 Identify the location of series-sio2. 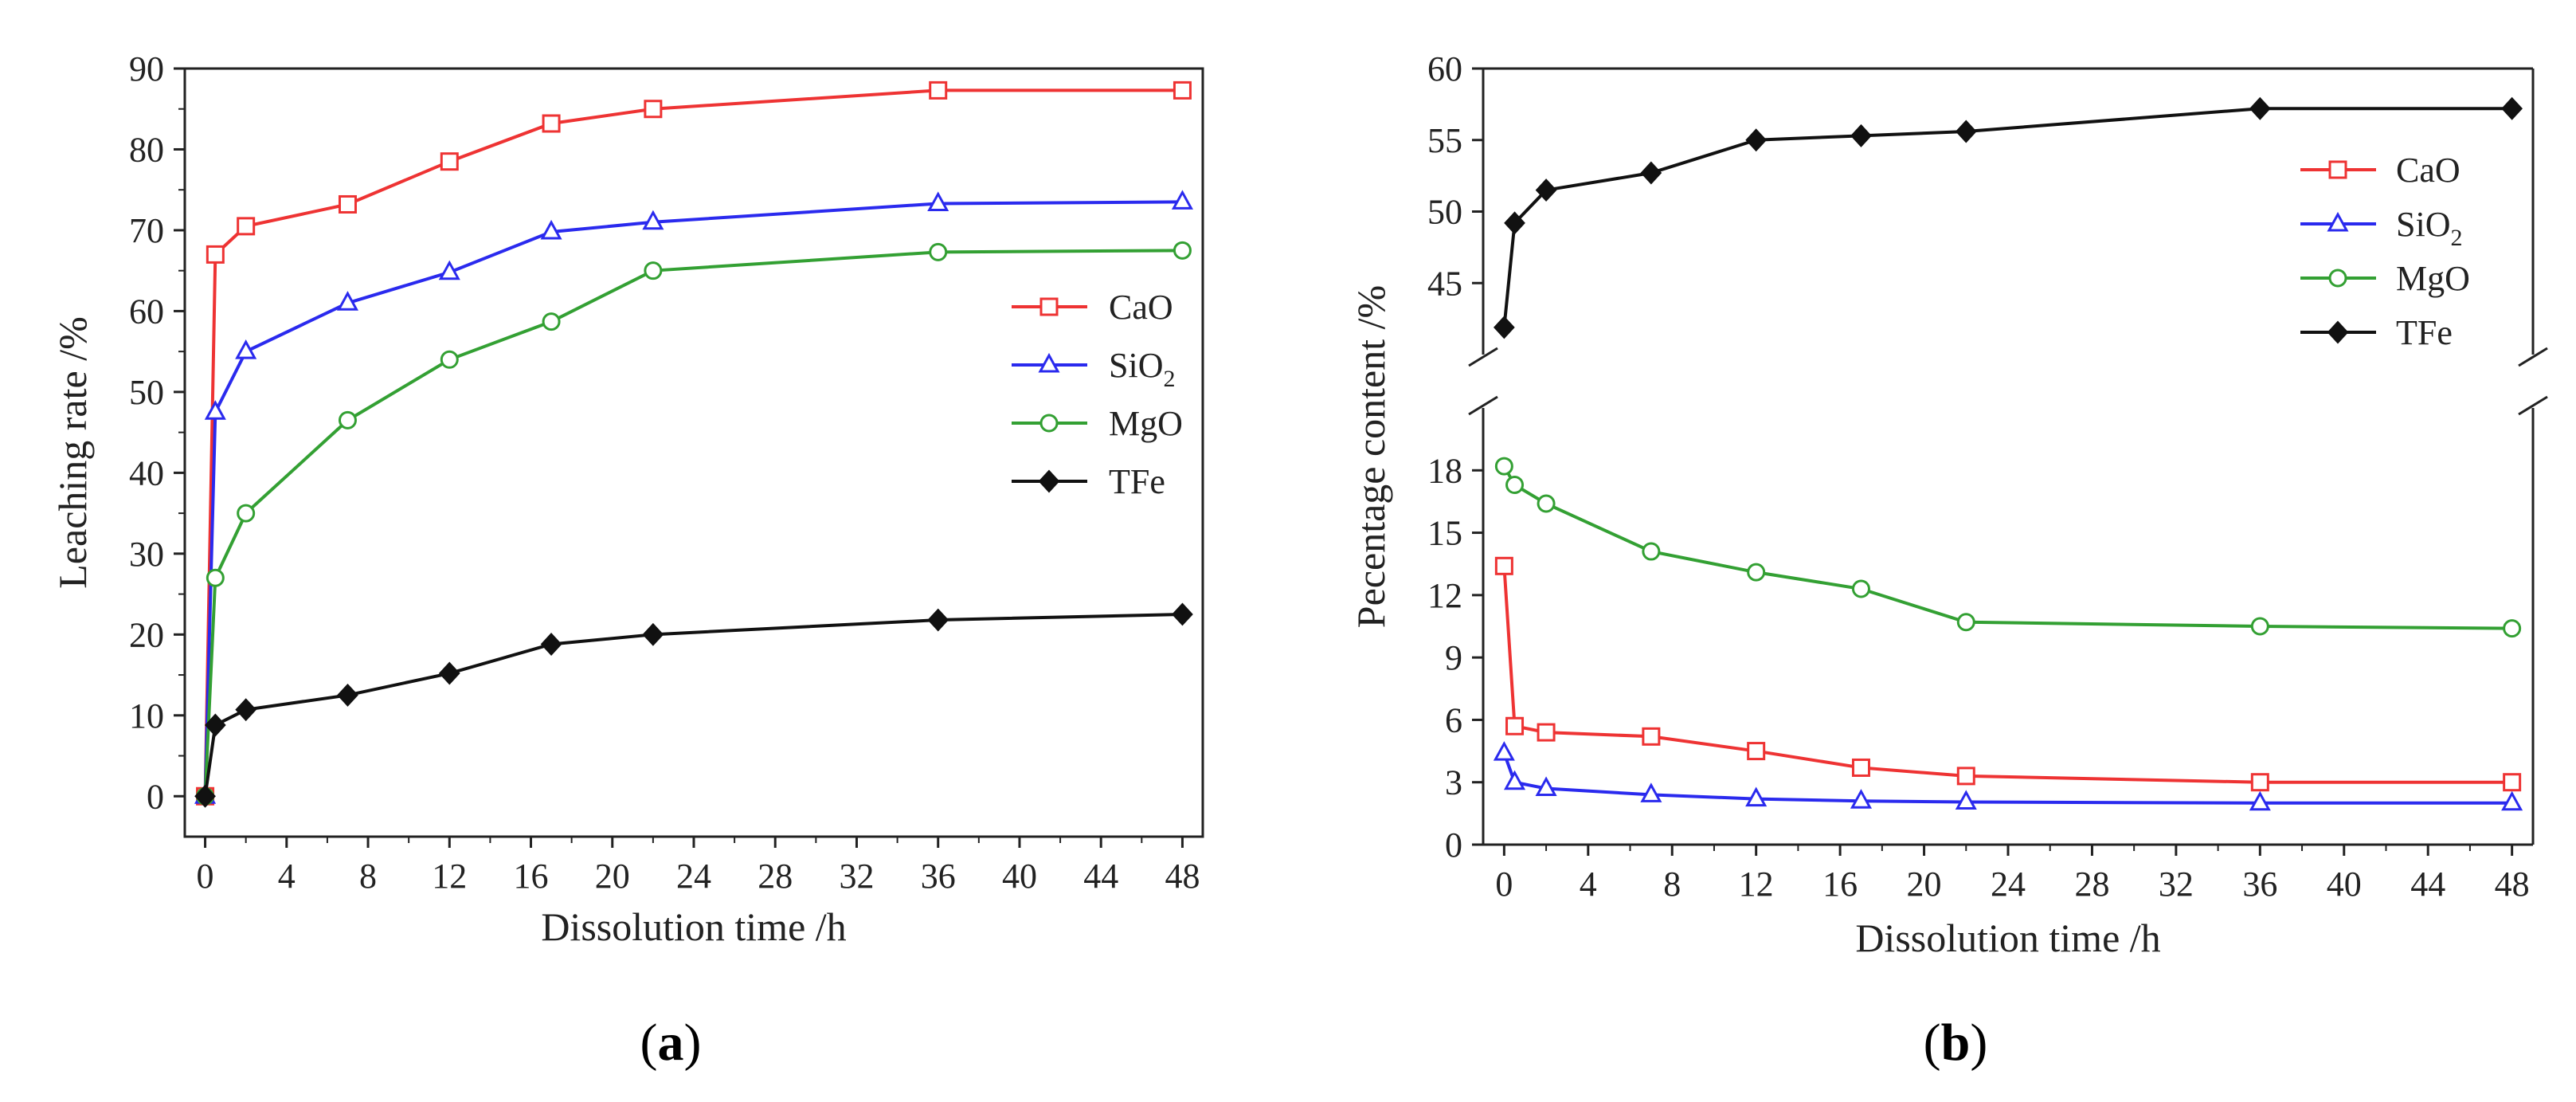
(2008, 776).